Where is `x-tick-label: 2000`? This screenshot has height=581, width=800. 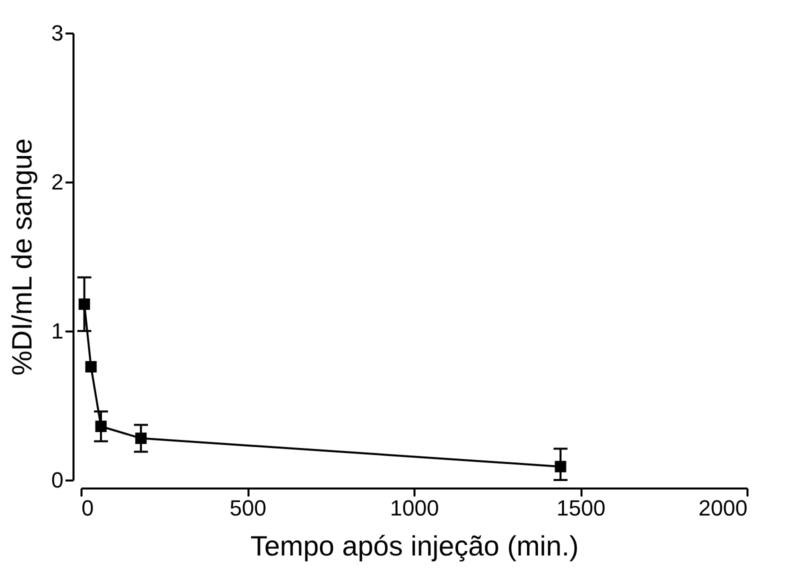 x-tick-label: 2000 is located at coordinates (723, 508).